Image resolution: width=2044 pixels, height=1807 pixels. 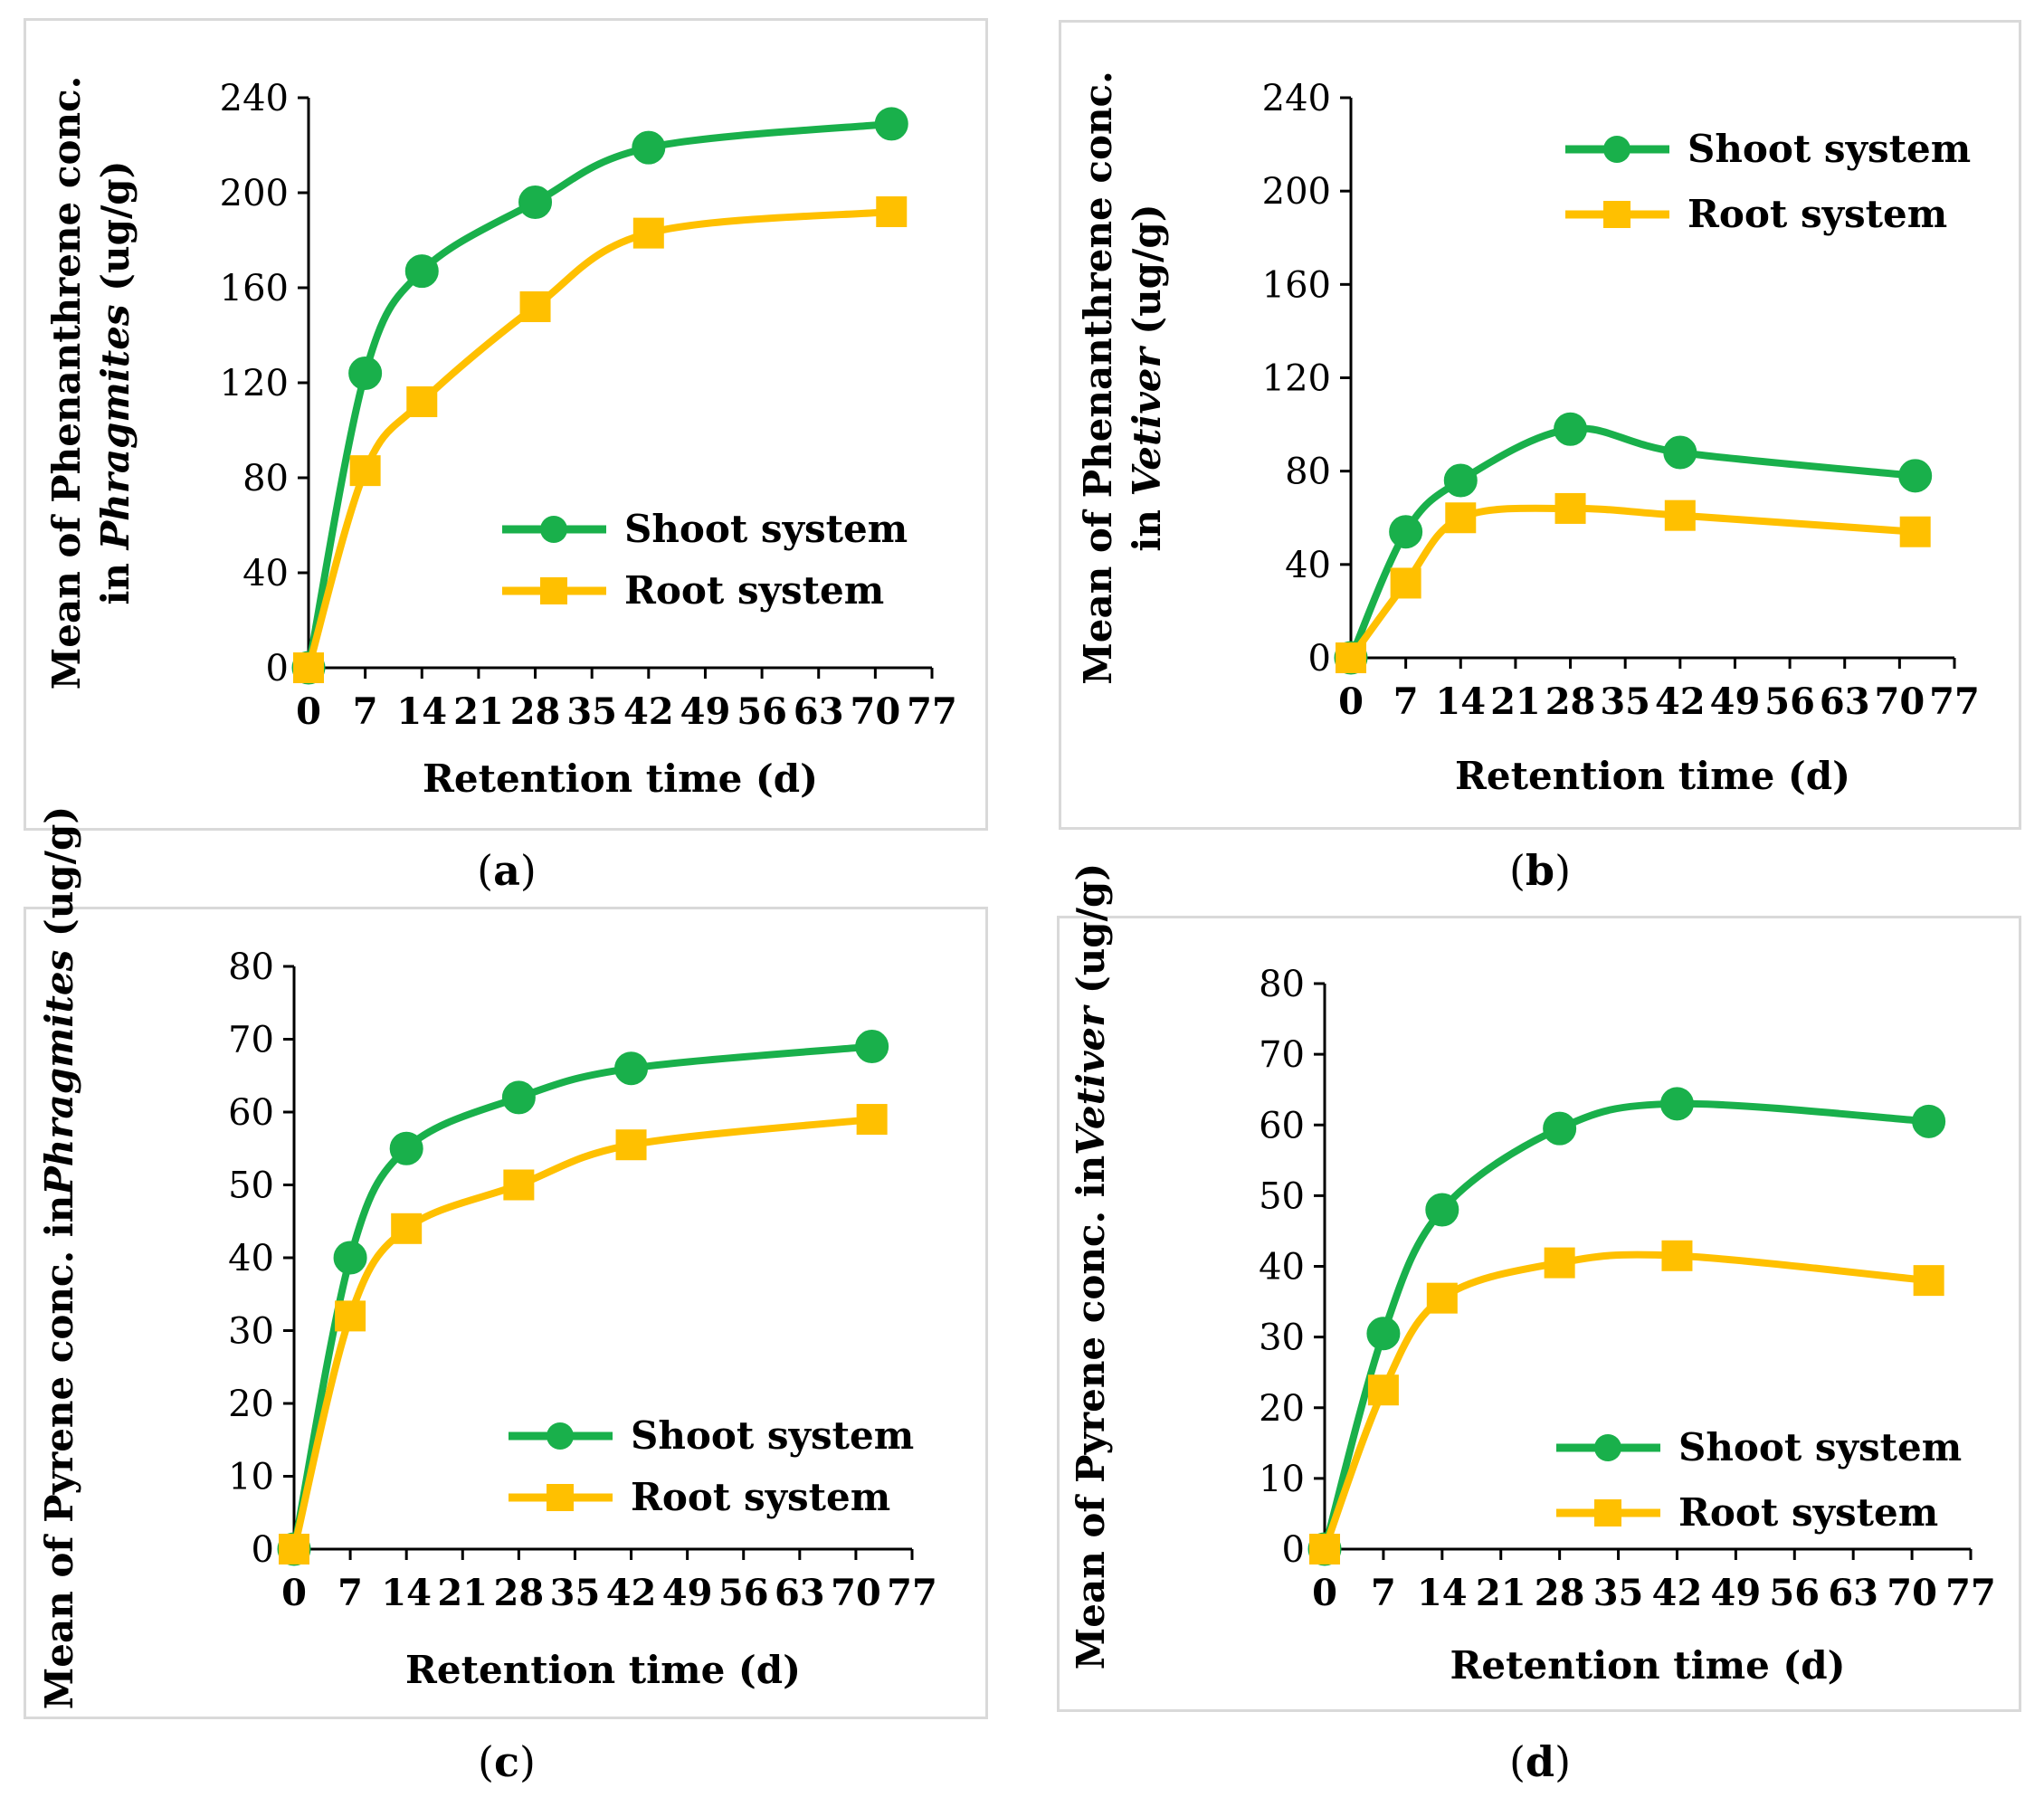 What do you see at coordinates (59, 1258) in the screenshot?
I see `y-axis-title: Mean of Pyrene conc. inPhragmites (ug/g)` at bounding box center [59, 1258].